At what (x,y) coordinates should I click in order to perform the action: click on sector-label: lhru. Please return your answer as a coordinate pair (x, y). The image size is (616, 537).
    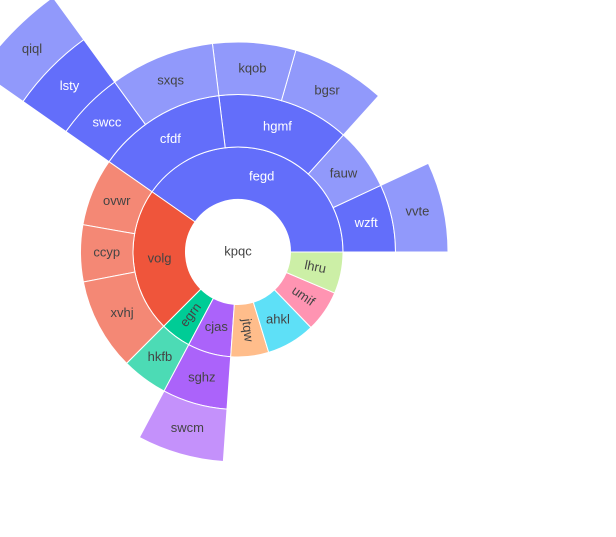
    Looking at the image, I should click on (315, 266).